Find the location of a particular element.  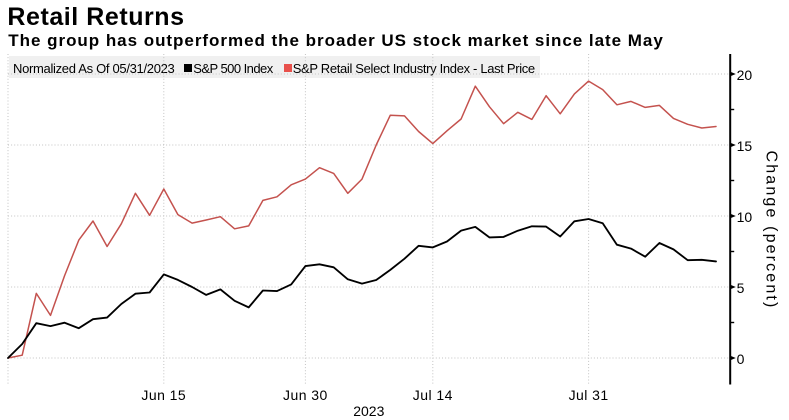

svg-text: Jun 30 is located at coordinates (305, 395).